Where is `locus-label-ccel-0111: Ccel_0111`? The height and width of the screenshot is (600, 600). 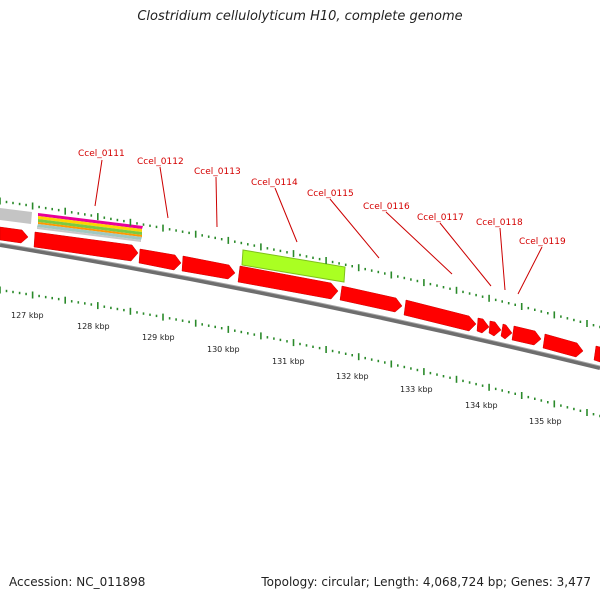
locus-label-ccel-0111: Ccel_0111 is located at coordinates (101, 154).